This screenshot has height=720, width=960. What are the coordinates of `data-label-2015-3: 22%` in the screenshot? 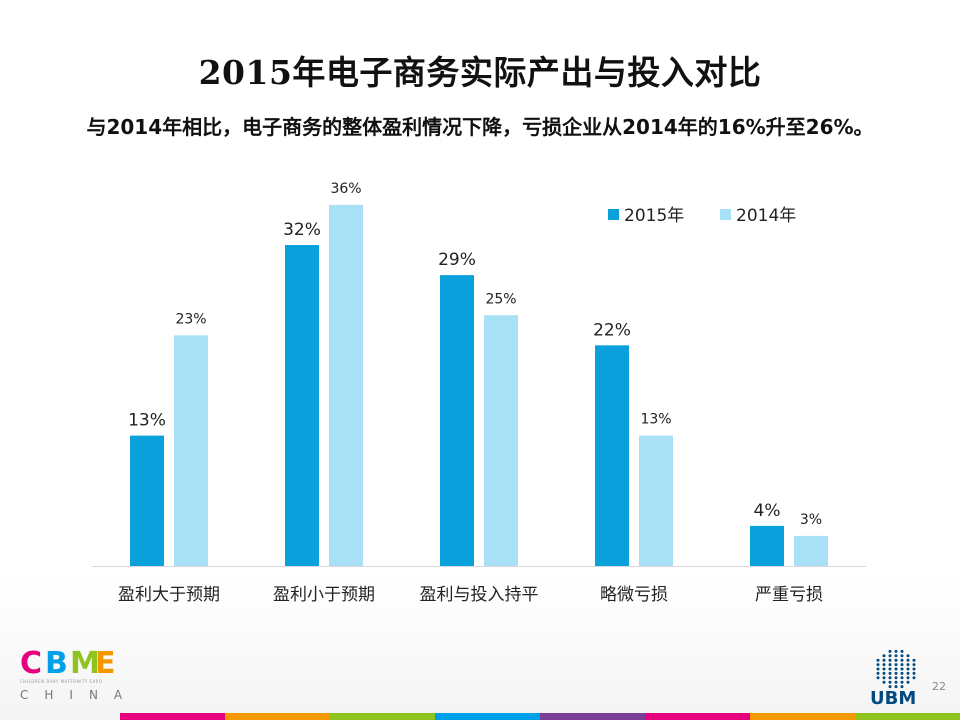 It's located at (612, 330).